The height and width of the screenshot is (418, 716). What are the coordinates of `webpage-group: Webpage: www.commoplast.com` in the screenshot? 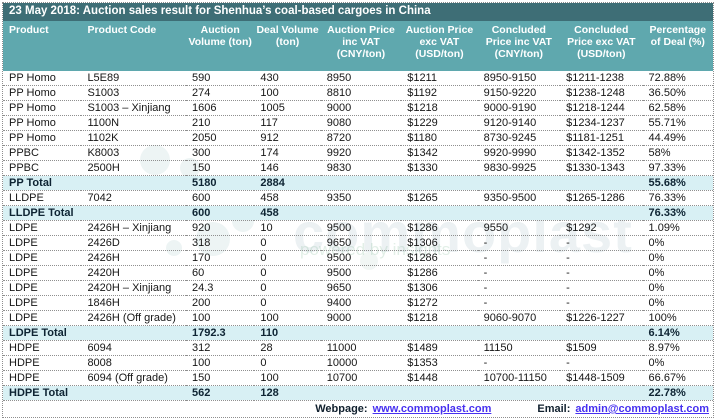 It's located at (403, 409).